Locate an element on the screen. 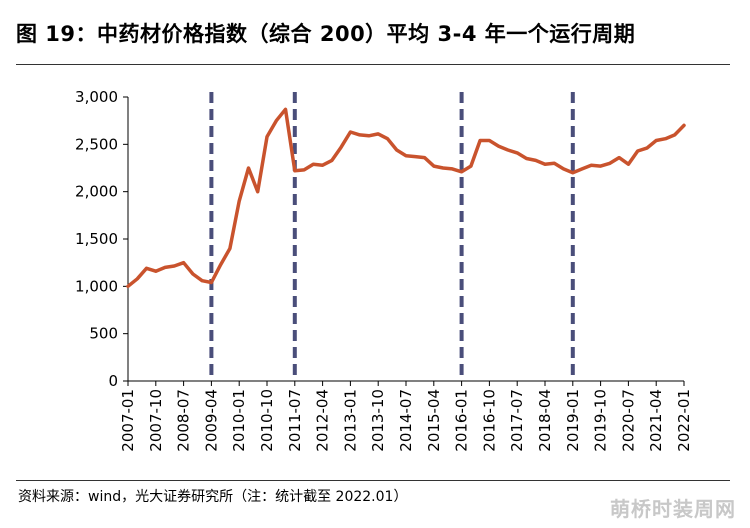 Image resolution: width=750 pixels, height=528 pixels. top-divider is located at coordinates (373, 64).